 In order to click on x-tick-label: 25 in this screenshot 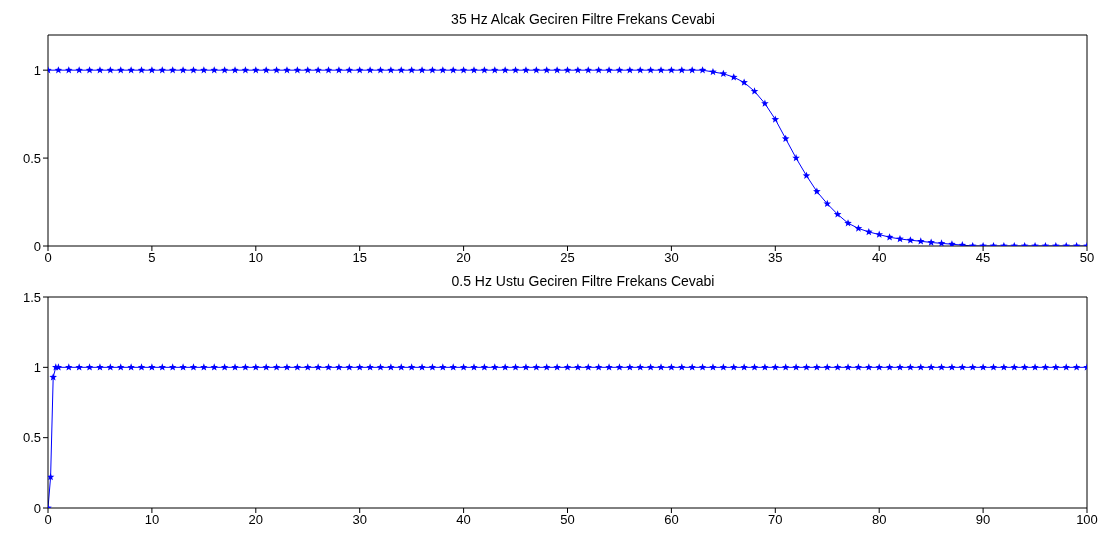, I will do `click(567, 258)`.